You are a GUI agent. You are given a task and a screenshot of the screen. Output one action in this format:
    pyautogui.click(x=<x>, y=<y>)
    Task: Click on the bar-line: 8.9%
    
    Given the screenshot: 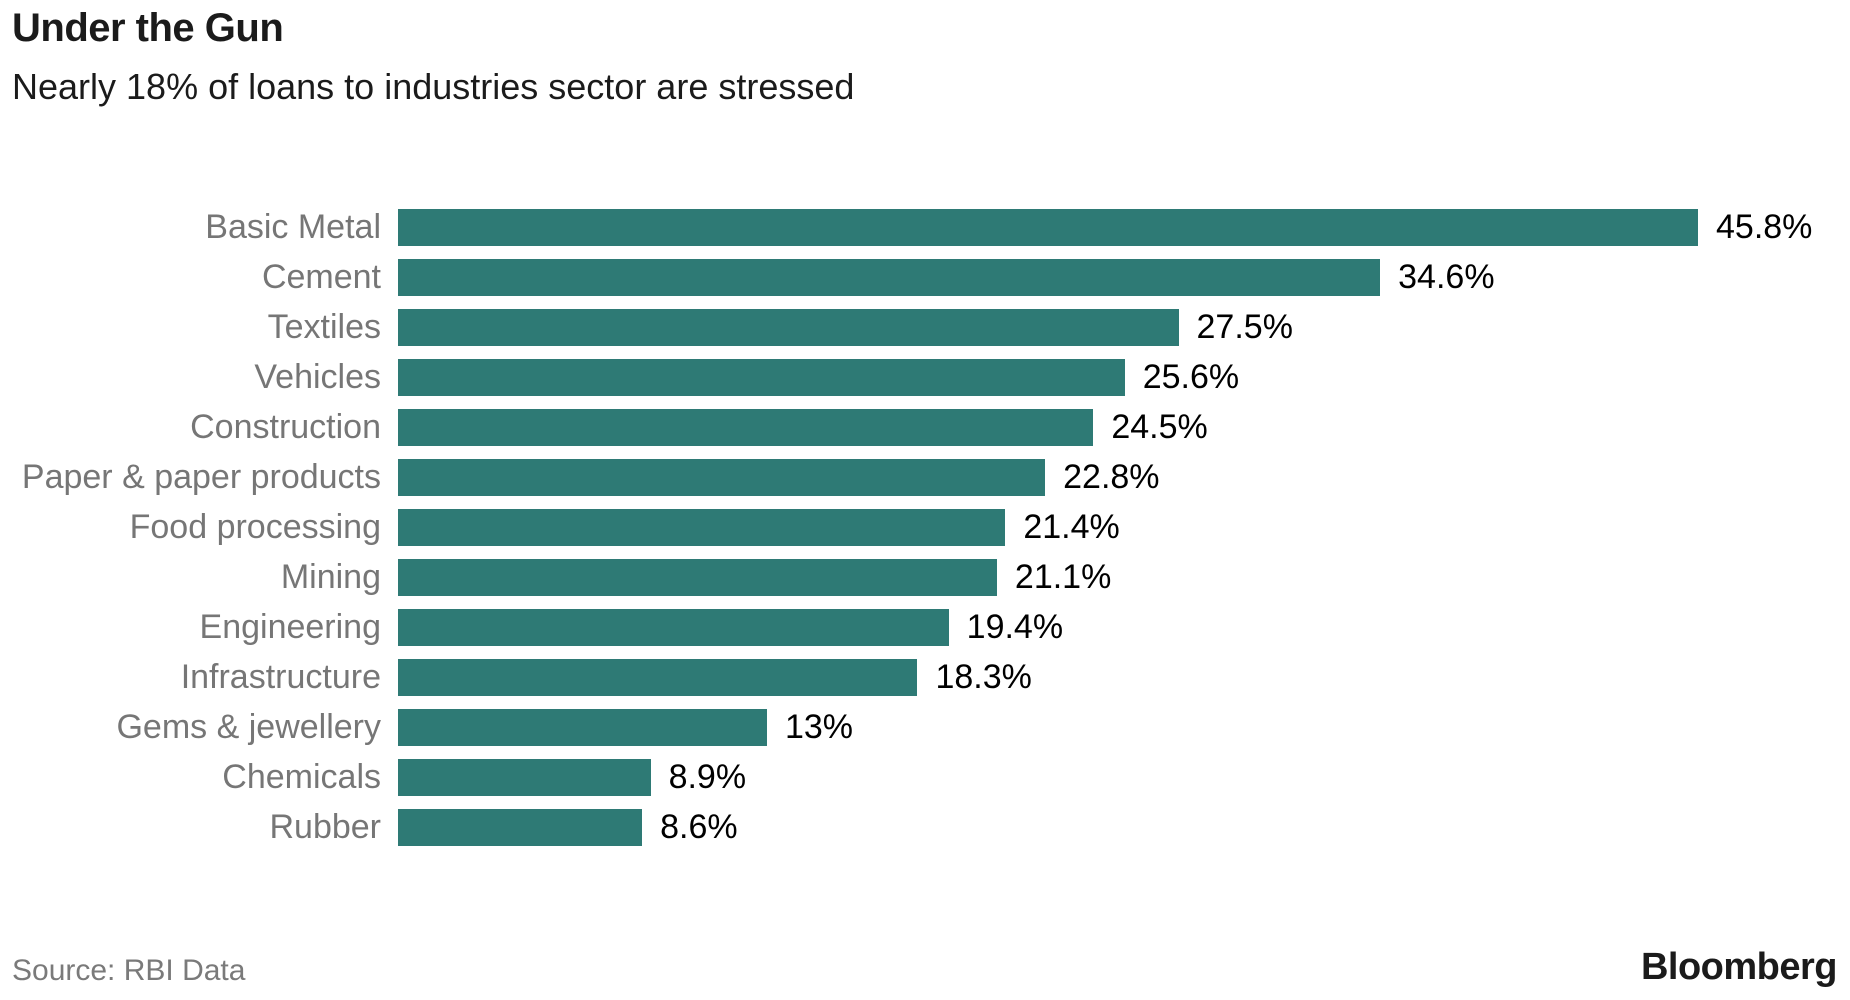 What is the action you would take?
    pyautogui.click(x=1048, y=777)
    